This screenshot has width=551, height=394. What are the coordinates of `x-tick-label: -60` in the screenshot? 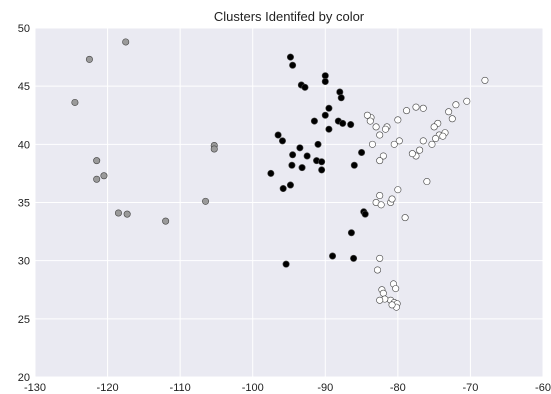 It's located at (543, 388).